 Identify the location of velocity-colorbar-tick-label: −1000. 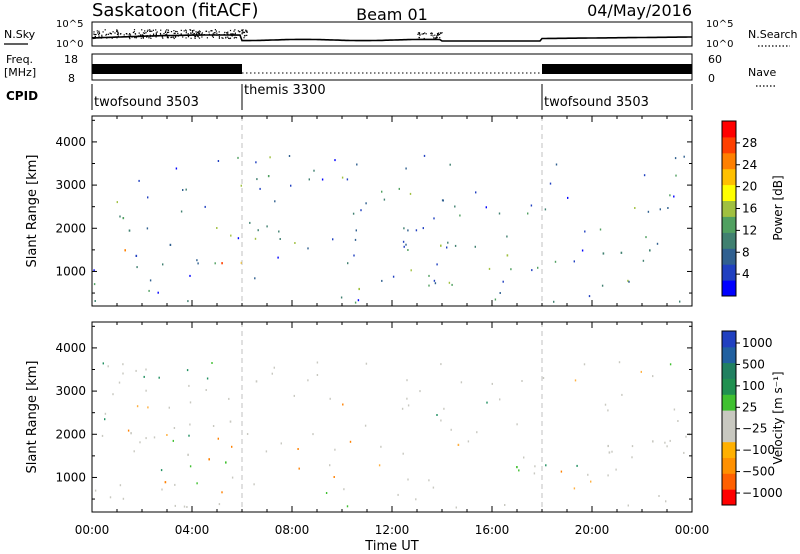
(762, 493).